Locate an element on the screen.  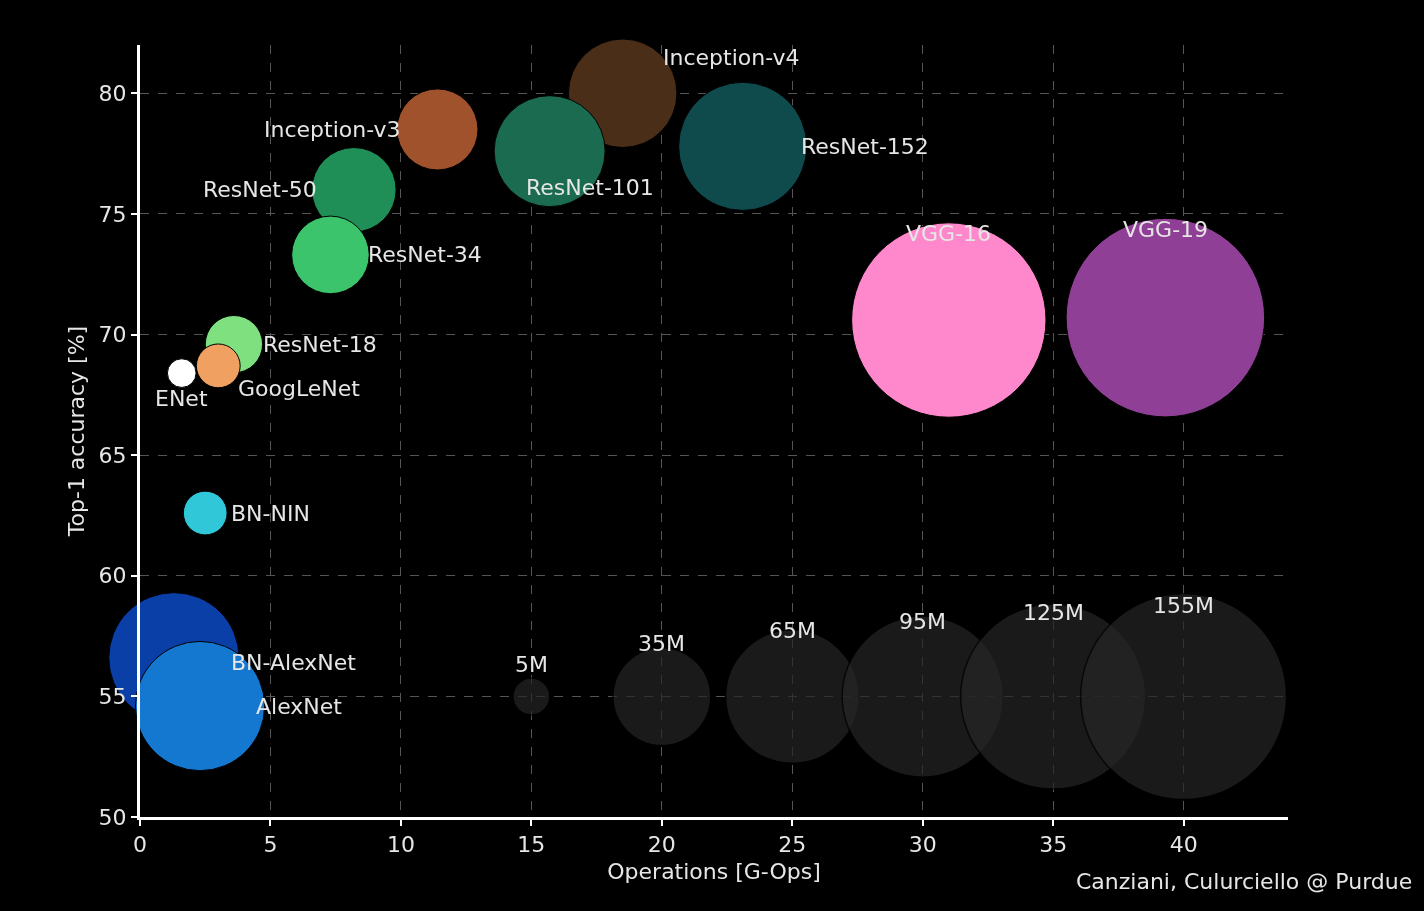
legend-label: 125M is located at coordinates (1053, 612).